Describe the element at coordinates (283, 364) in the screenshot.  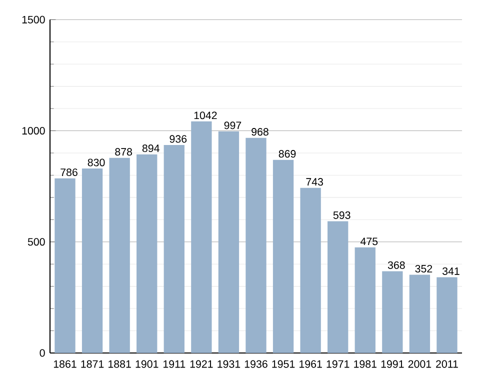
I see `x-tick-label: 1951` at that location.